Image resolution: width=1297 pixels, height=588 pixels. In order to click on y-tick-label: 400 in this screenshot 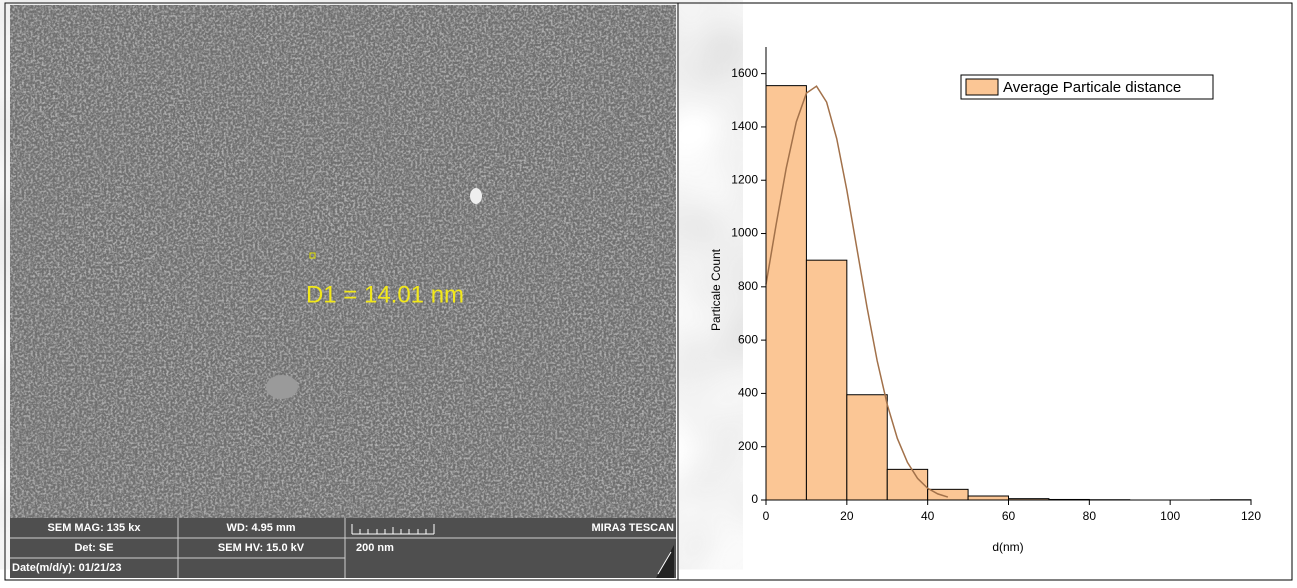, I will do `click(748, 393)`.